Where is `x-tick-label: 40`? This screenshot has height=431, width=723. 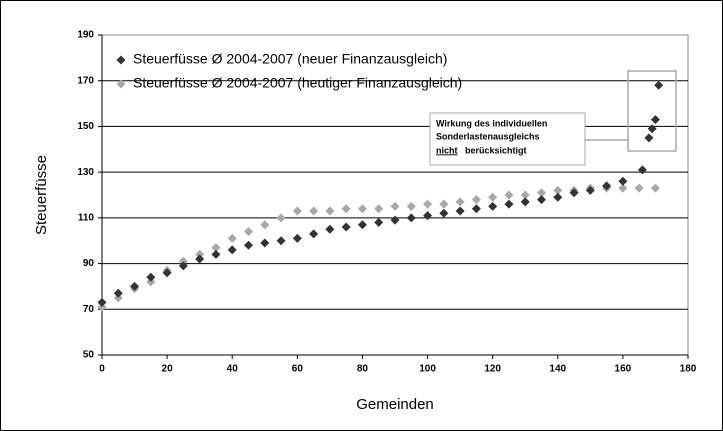 x-tick-label: 40 is located at coordinates (233, 369).